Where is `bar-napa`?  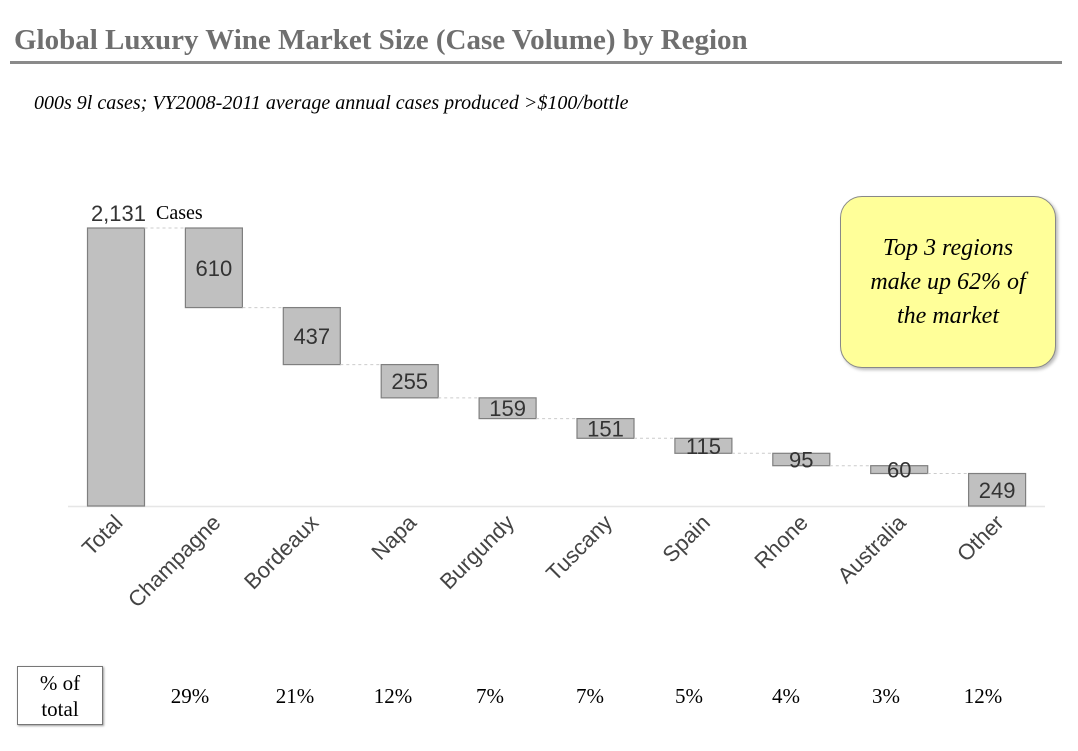 bar-napa is located at coordinates (409, 381).